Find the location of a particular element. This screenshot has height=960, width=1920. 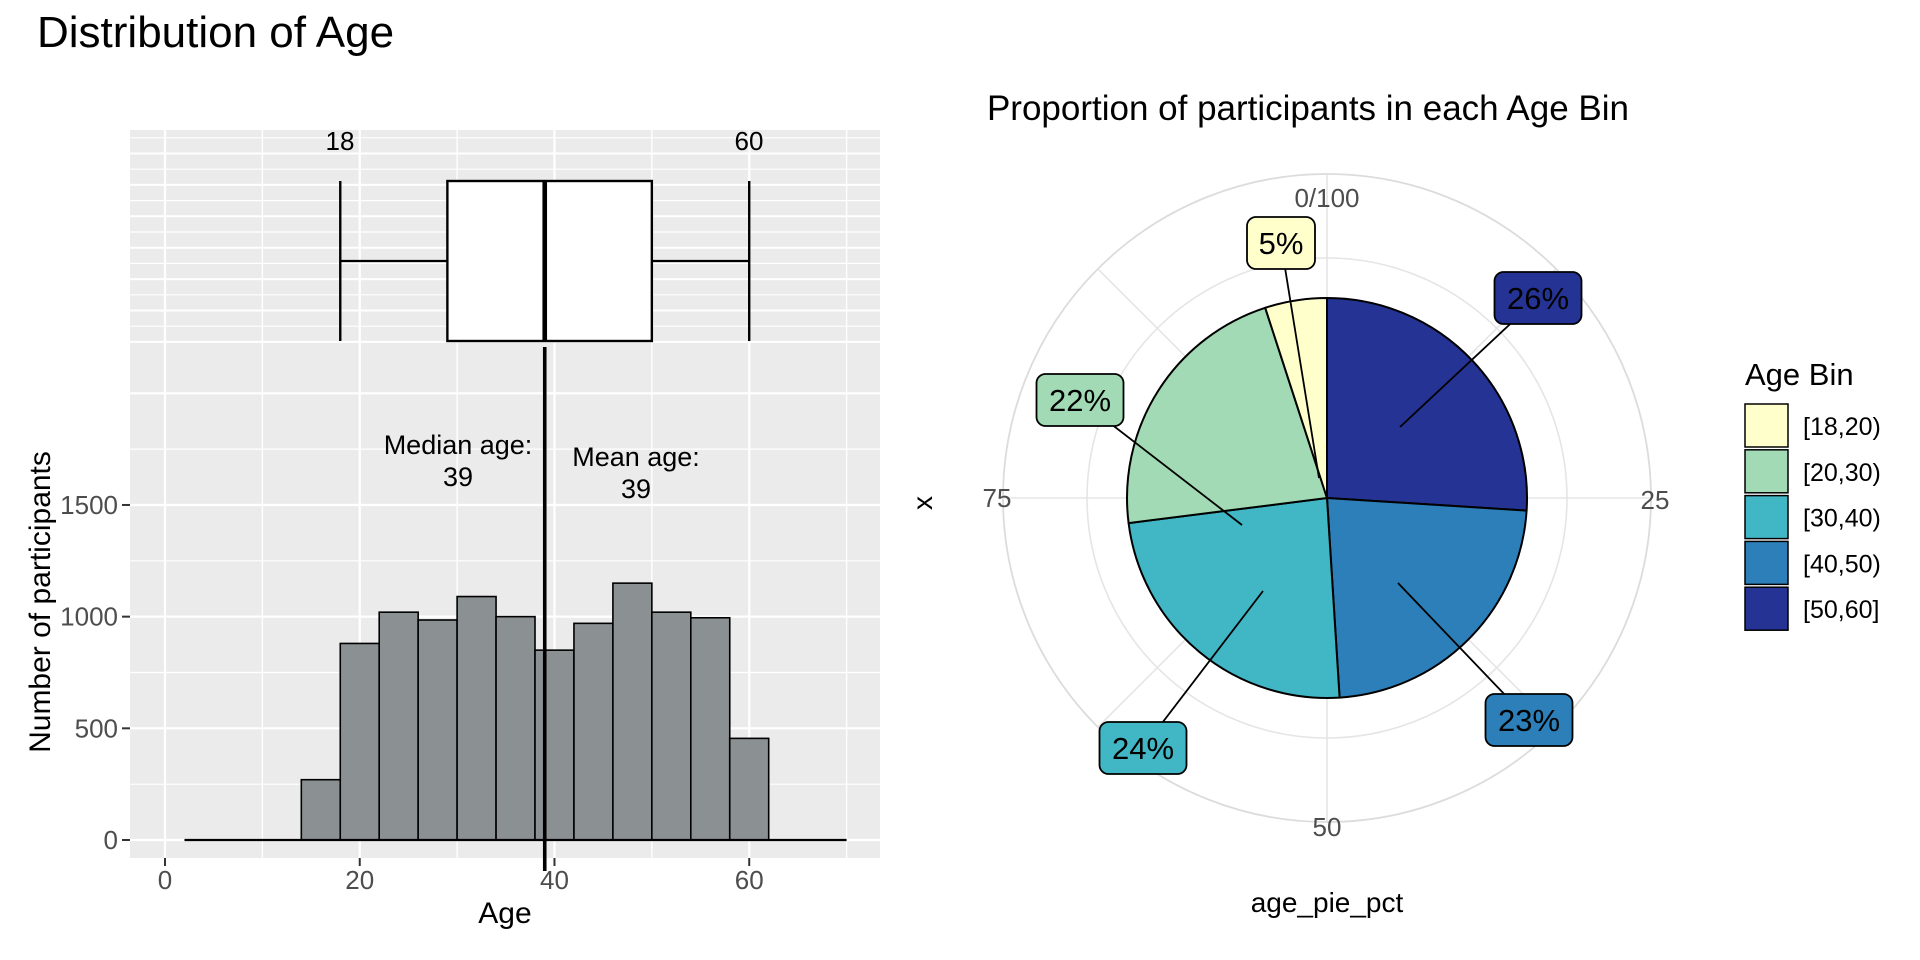

legend-items: [18,20) [20,30) [30,40) [40,50) [50,60] is located at coordinates (1812, 517).